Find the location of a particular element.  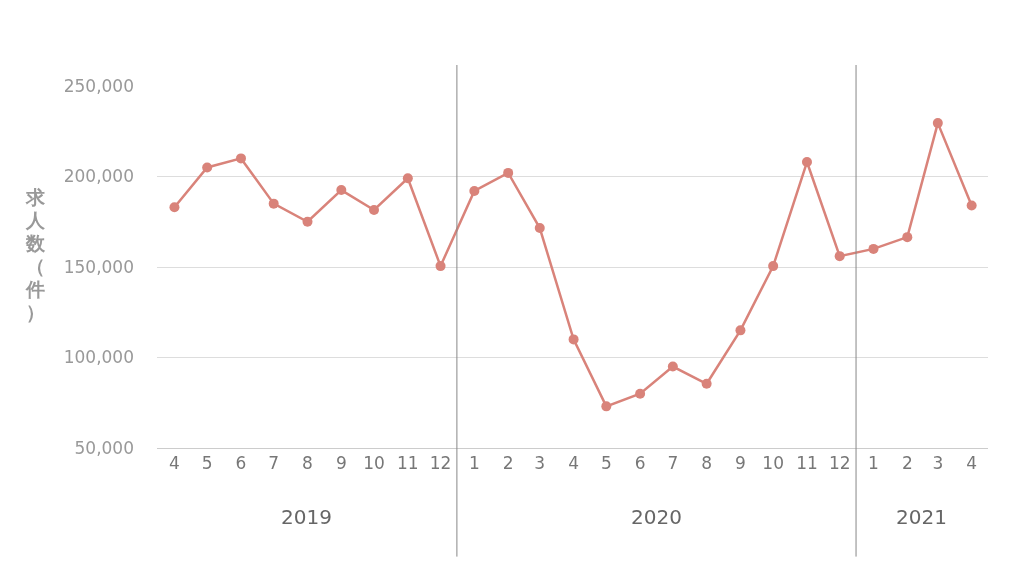

text: 2019 is located at coordinates (306, 517).